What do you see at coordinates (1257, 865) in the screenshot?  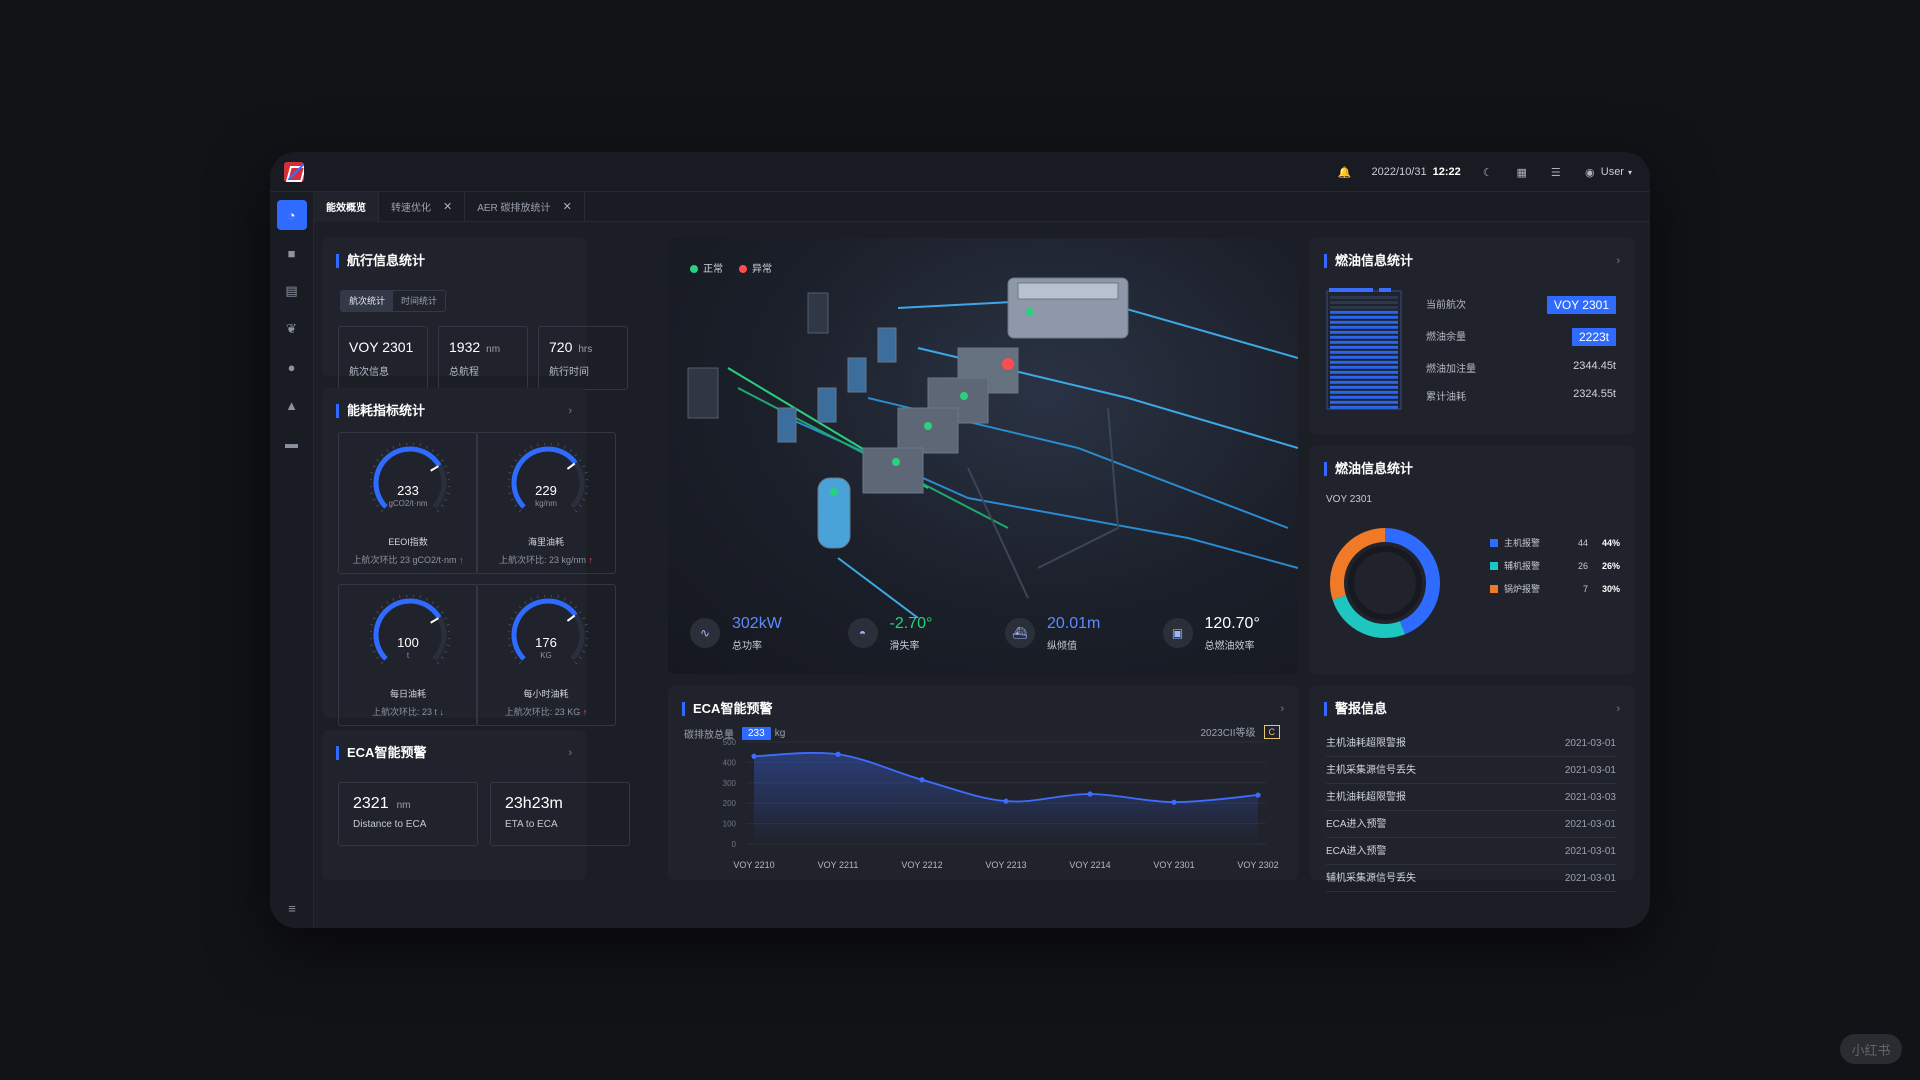 I see `x-tick-label: VOY 2302` at bounding box center [1257, 865].